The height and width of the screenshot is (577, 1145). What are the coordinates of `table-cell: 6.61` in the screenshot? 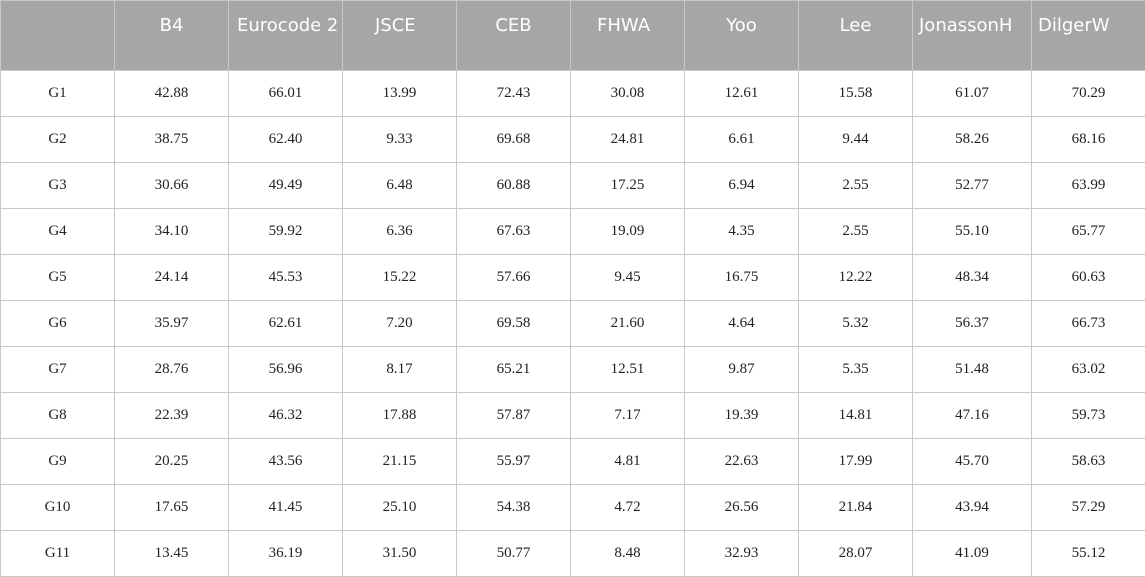 It's located at (742, 140).